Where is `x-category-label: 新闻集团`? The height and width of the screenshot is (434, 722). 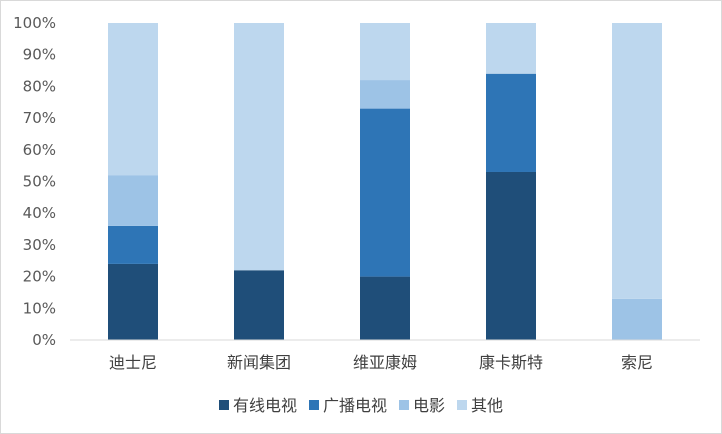 x-category-label: 新闻集团 is located at coordinates (259, 362).